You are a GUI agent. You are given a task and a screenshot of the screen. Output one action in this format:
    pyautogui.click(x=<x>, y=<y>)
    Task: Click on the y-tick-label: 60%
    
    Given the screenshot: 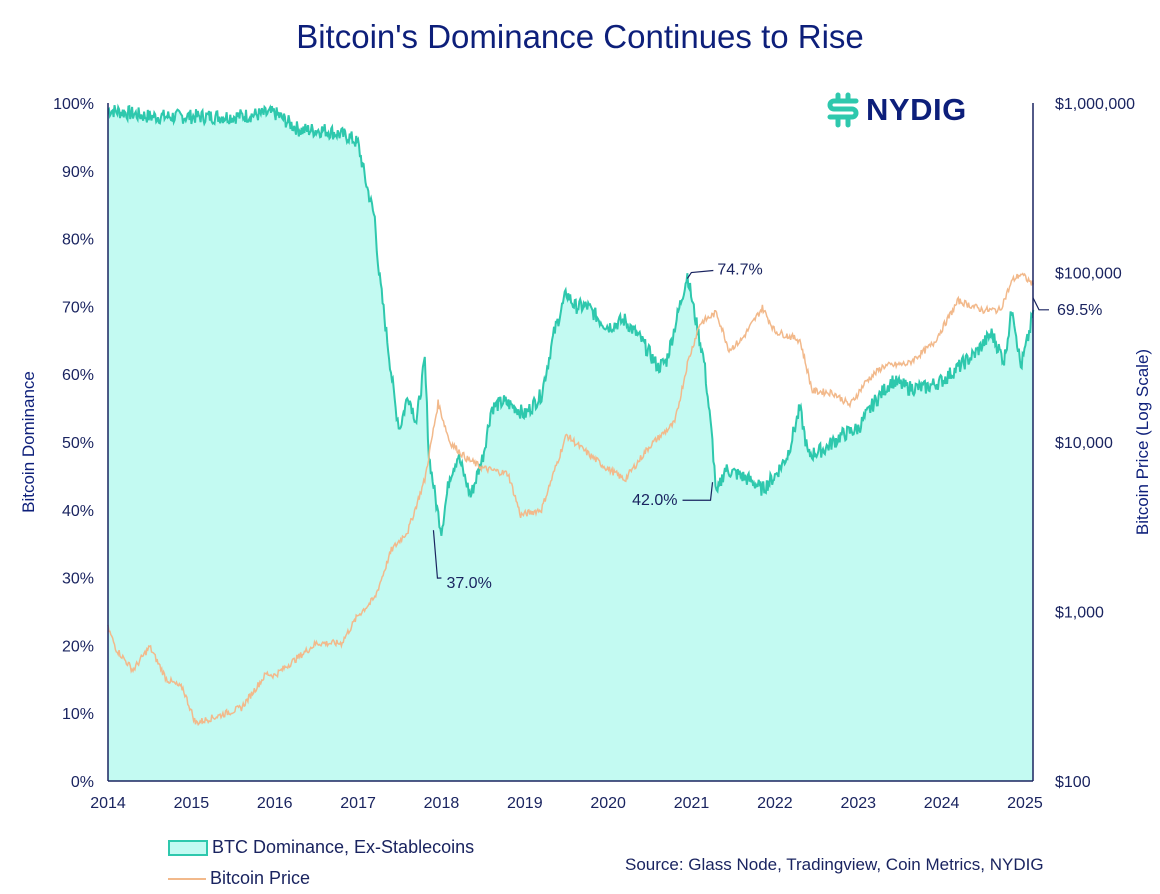 What is the action you would take?
    pyautogui.click(x=78, y=375)
    